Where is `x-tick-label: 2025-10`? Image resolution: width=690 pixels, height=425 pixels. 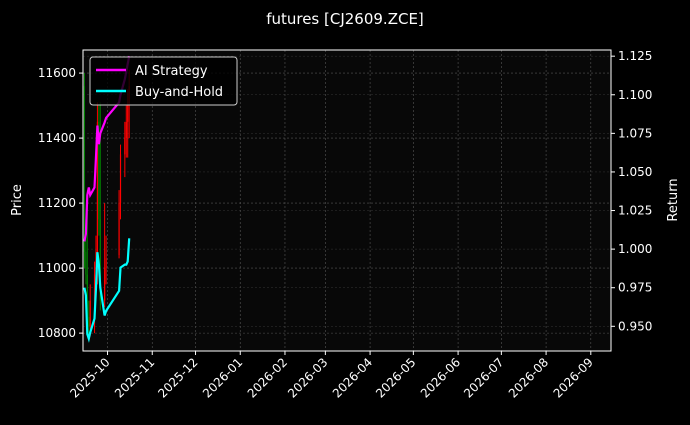
x-tick-label: 2025-10 is located at coordinates (89, 377).